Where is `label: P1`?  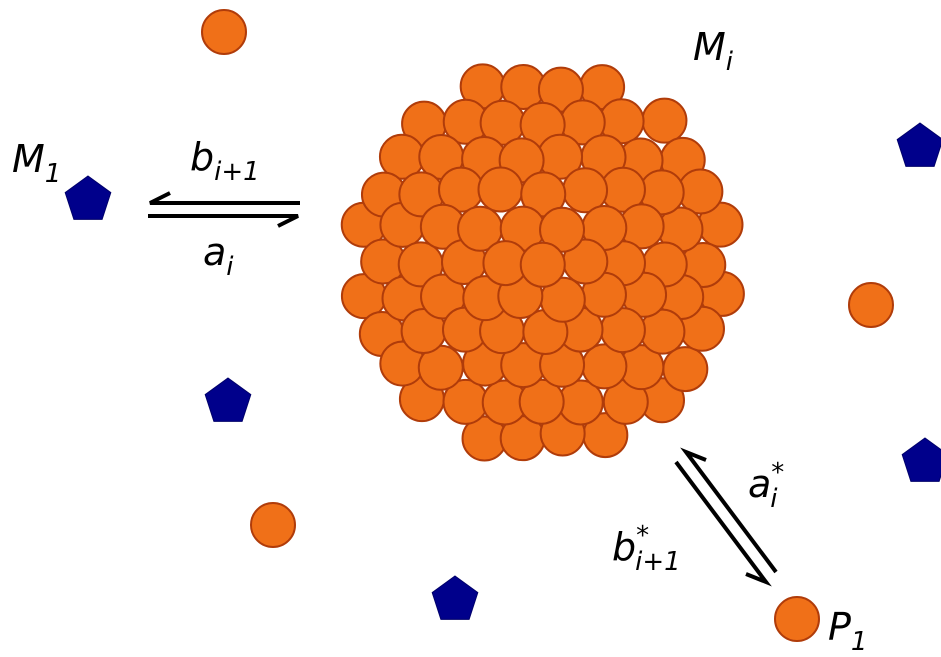
label: P1 is located at coordinates (847, 631).